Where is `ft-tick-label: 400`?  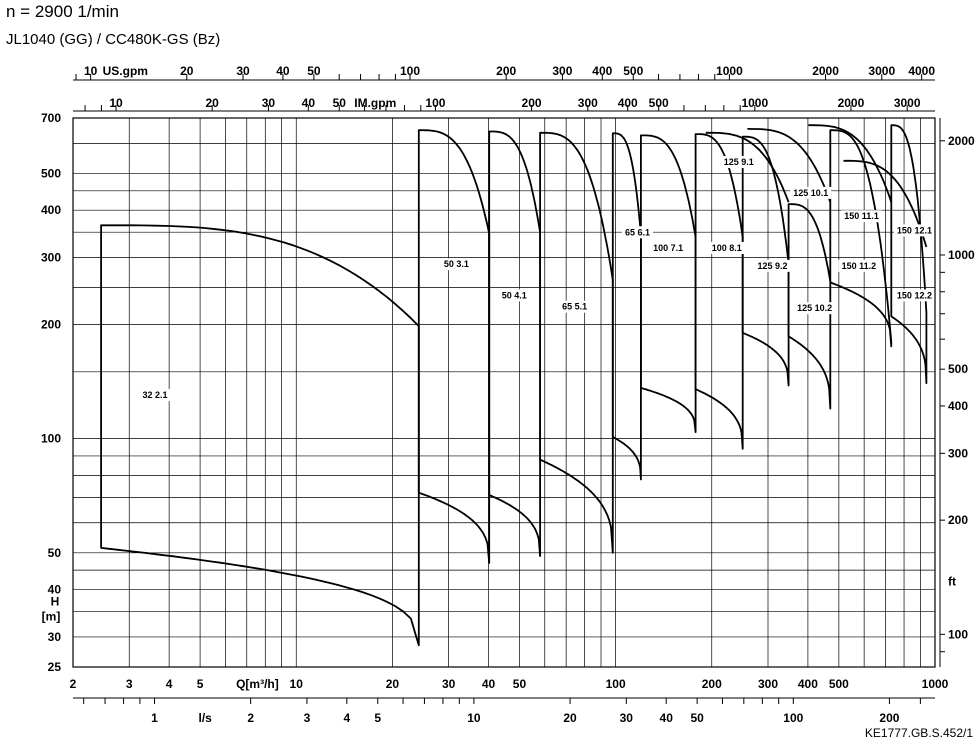 ft-tick-label: 400 is located at coordinates (958, 406).